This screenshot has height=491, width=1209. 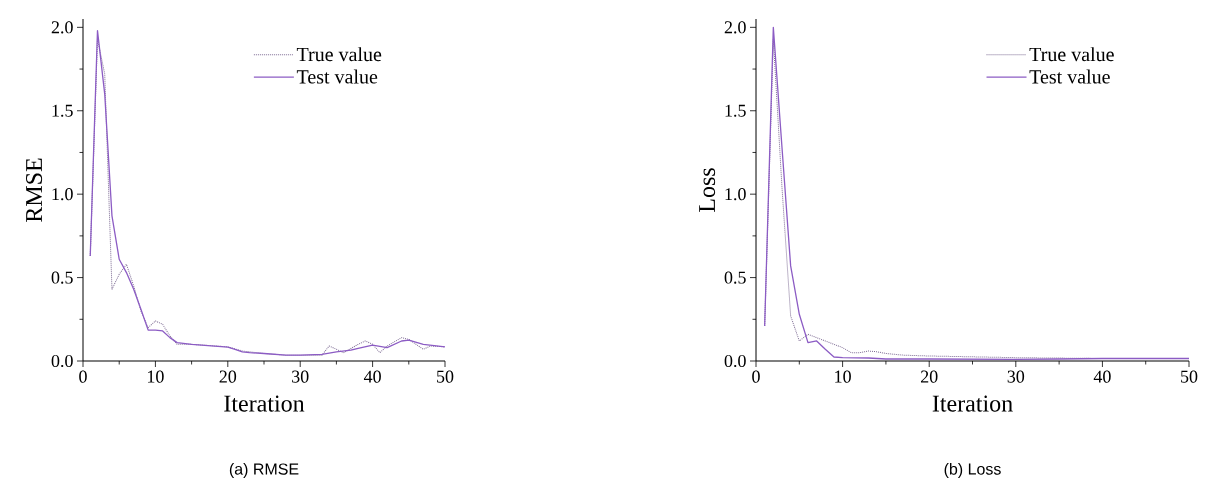 I want to click on y-axis-title: Loss, so click(x=707, y=190).